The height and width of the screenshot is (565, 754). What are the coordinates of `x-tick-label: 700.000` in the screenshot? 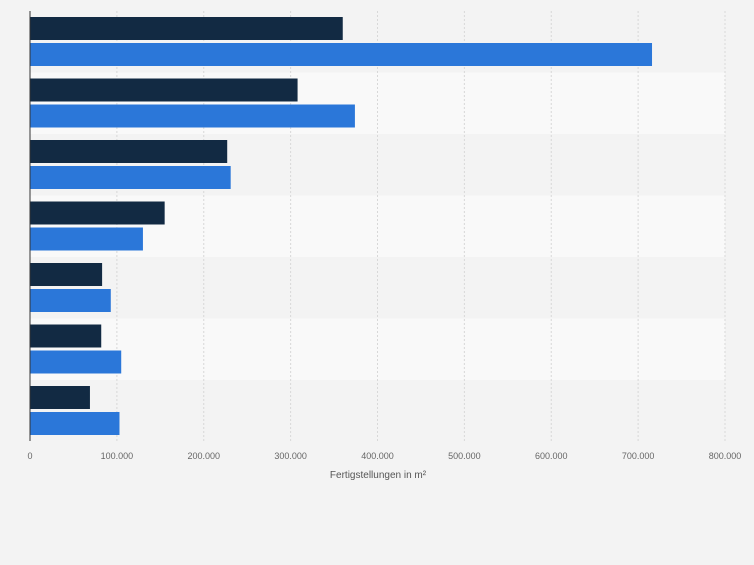 It's located at (638, 456).